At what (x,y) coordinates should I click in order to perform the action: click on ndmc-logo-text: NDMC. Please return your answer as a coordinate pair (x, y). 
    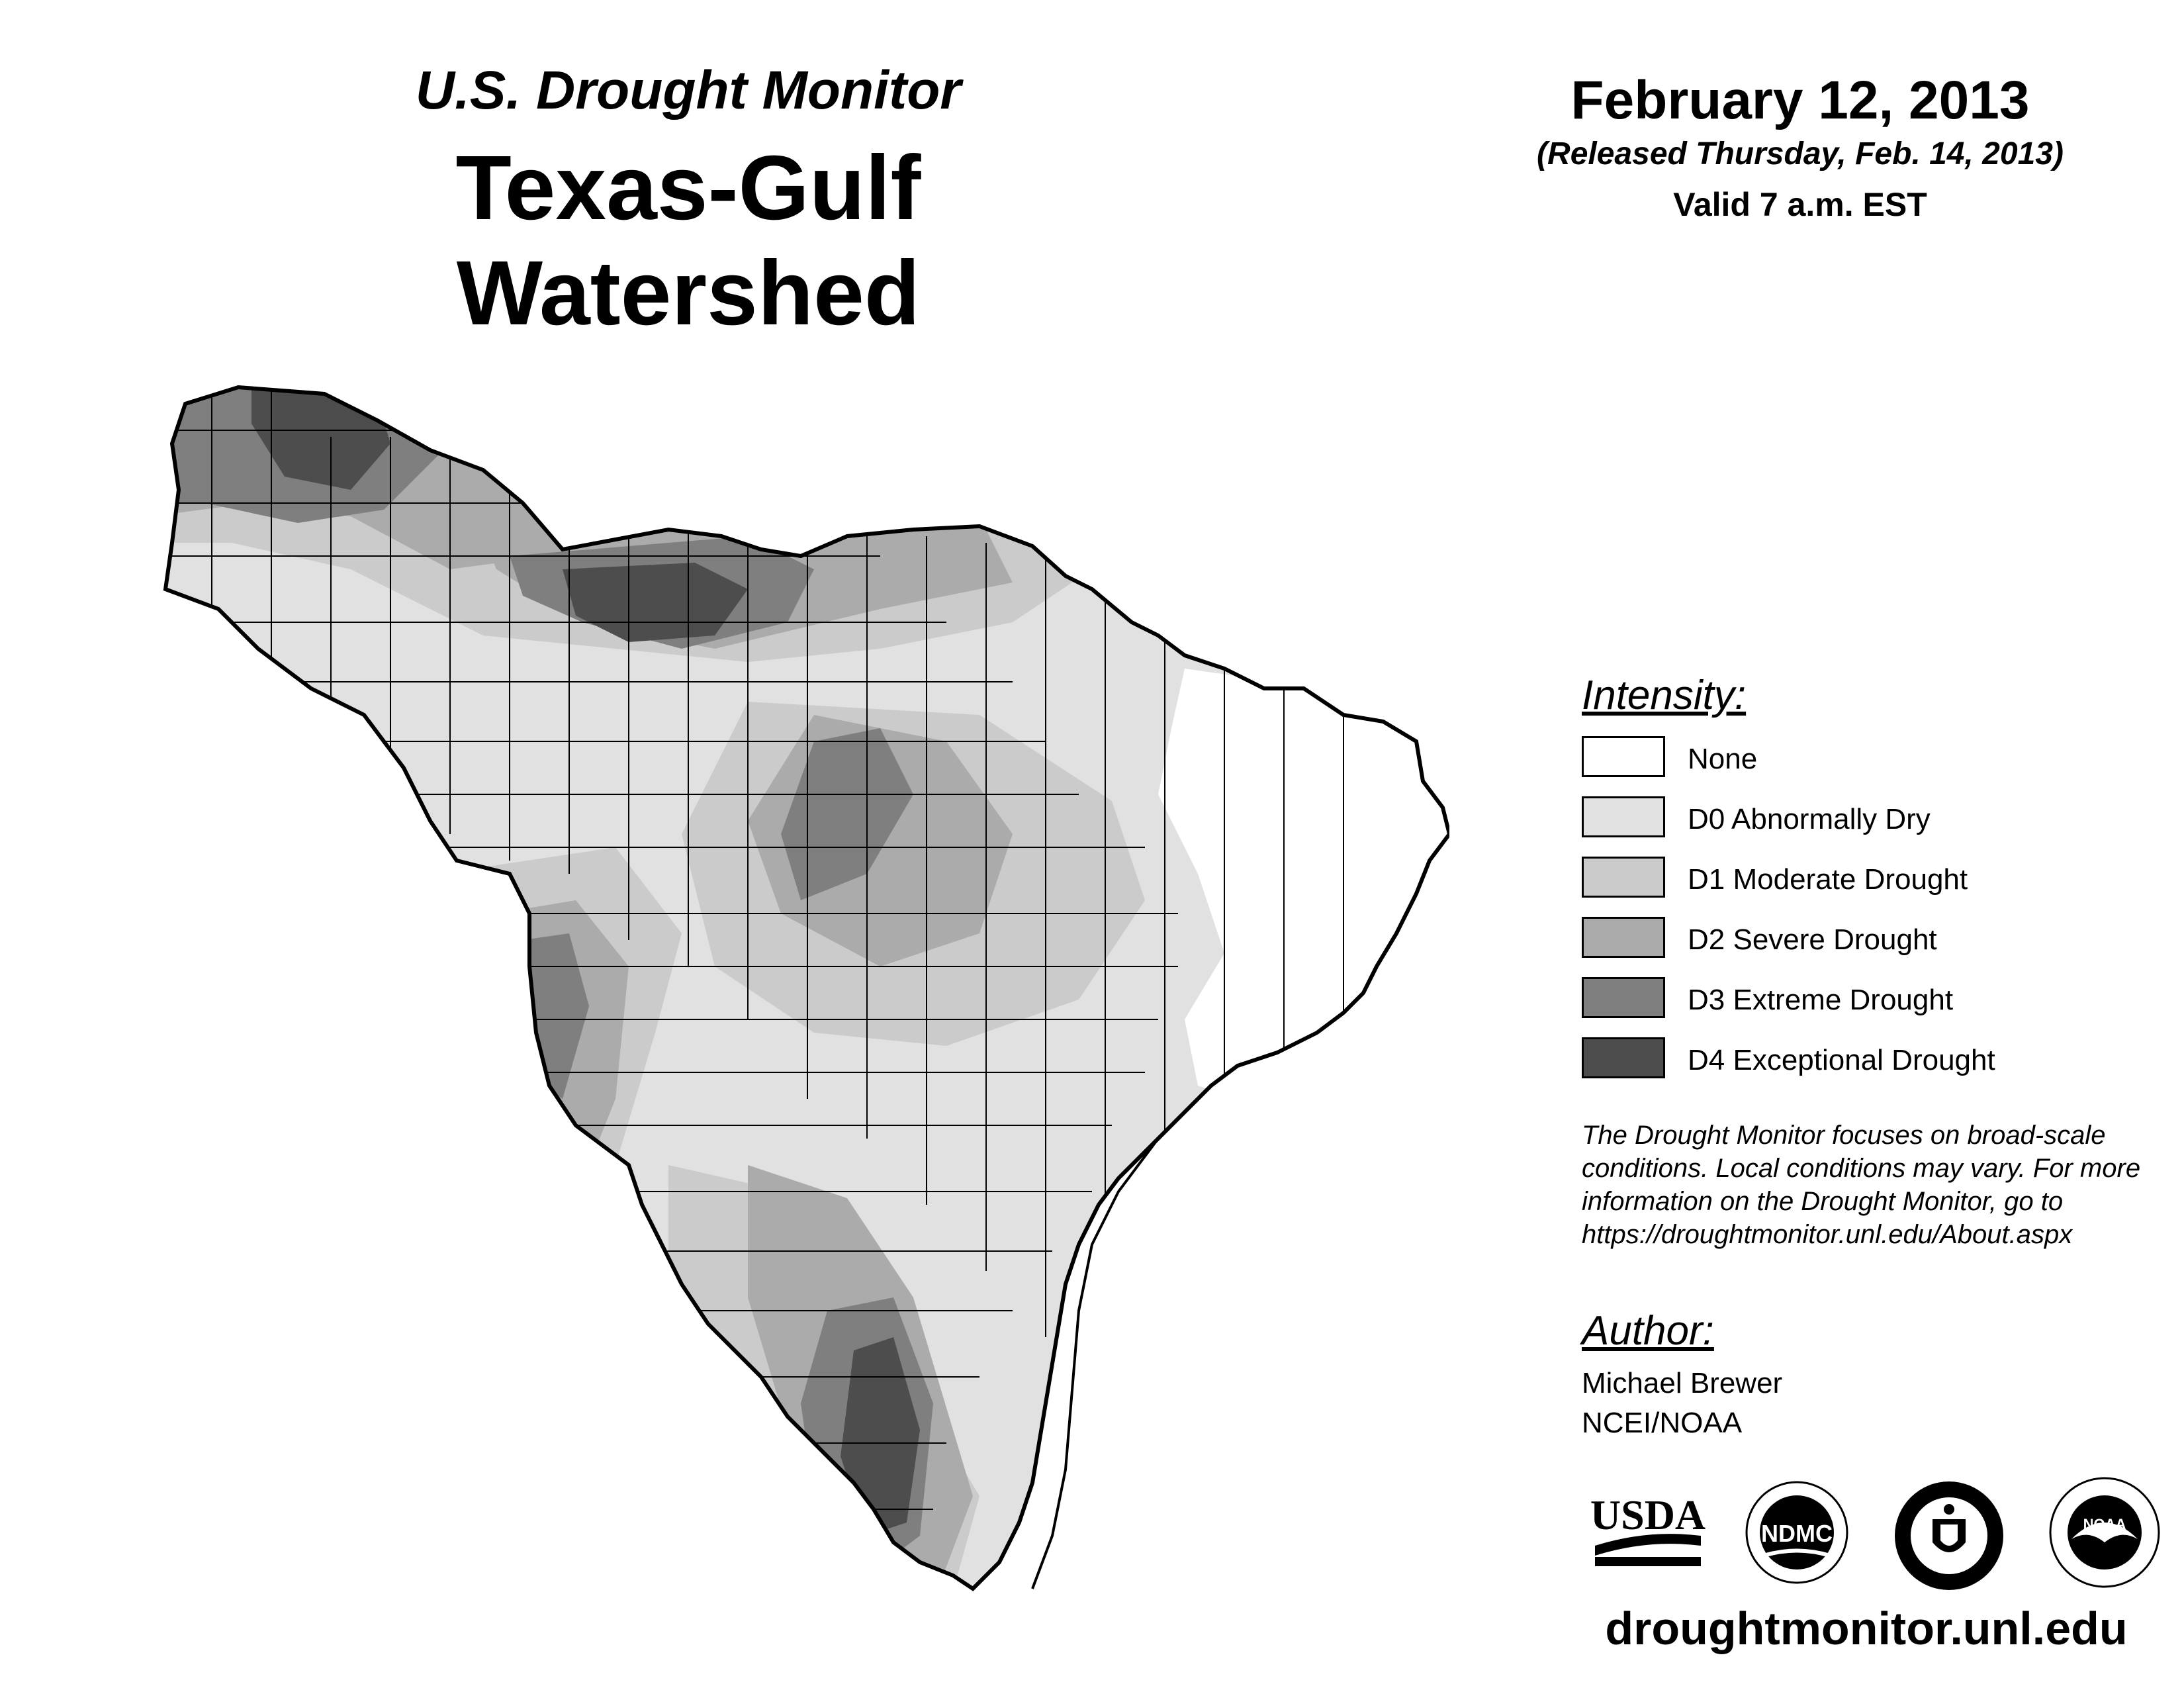
    Looking at the image, I should click on (1797, 1533).